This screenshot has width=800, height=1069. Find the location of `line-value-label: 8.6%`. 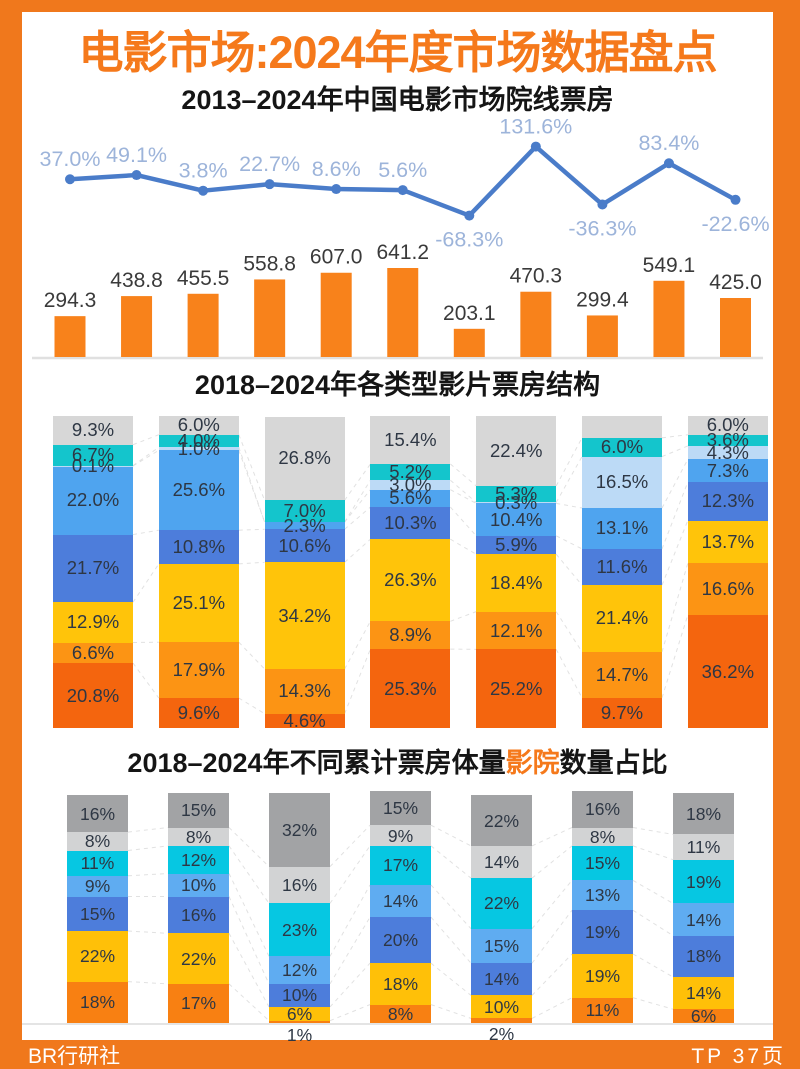

line-value-label: 8.6% is located at coordinates (336, 169).